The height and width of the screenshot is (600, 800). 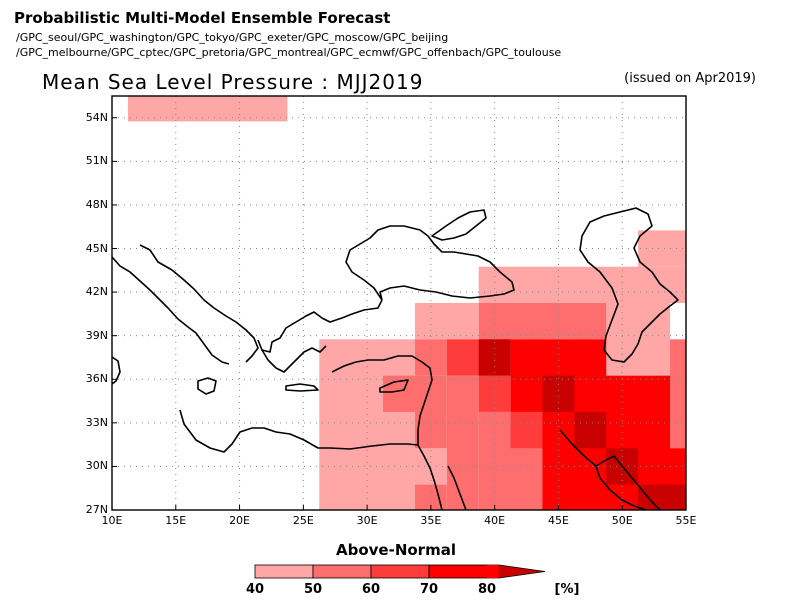 What do you see at coordinates (96, 509) in the screenshot?
I see `y-tick-label: 27N` at bounding box center [96, 509].